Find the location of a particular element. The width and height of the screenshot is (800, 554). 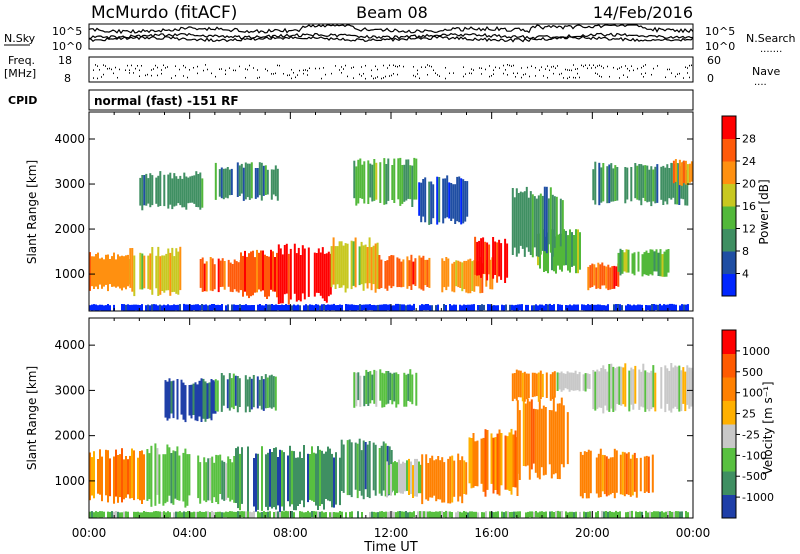

time-tick-label: 00:00 is located at coordinates (693, 533).